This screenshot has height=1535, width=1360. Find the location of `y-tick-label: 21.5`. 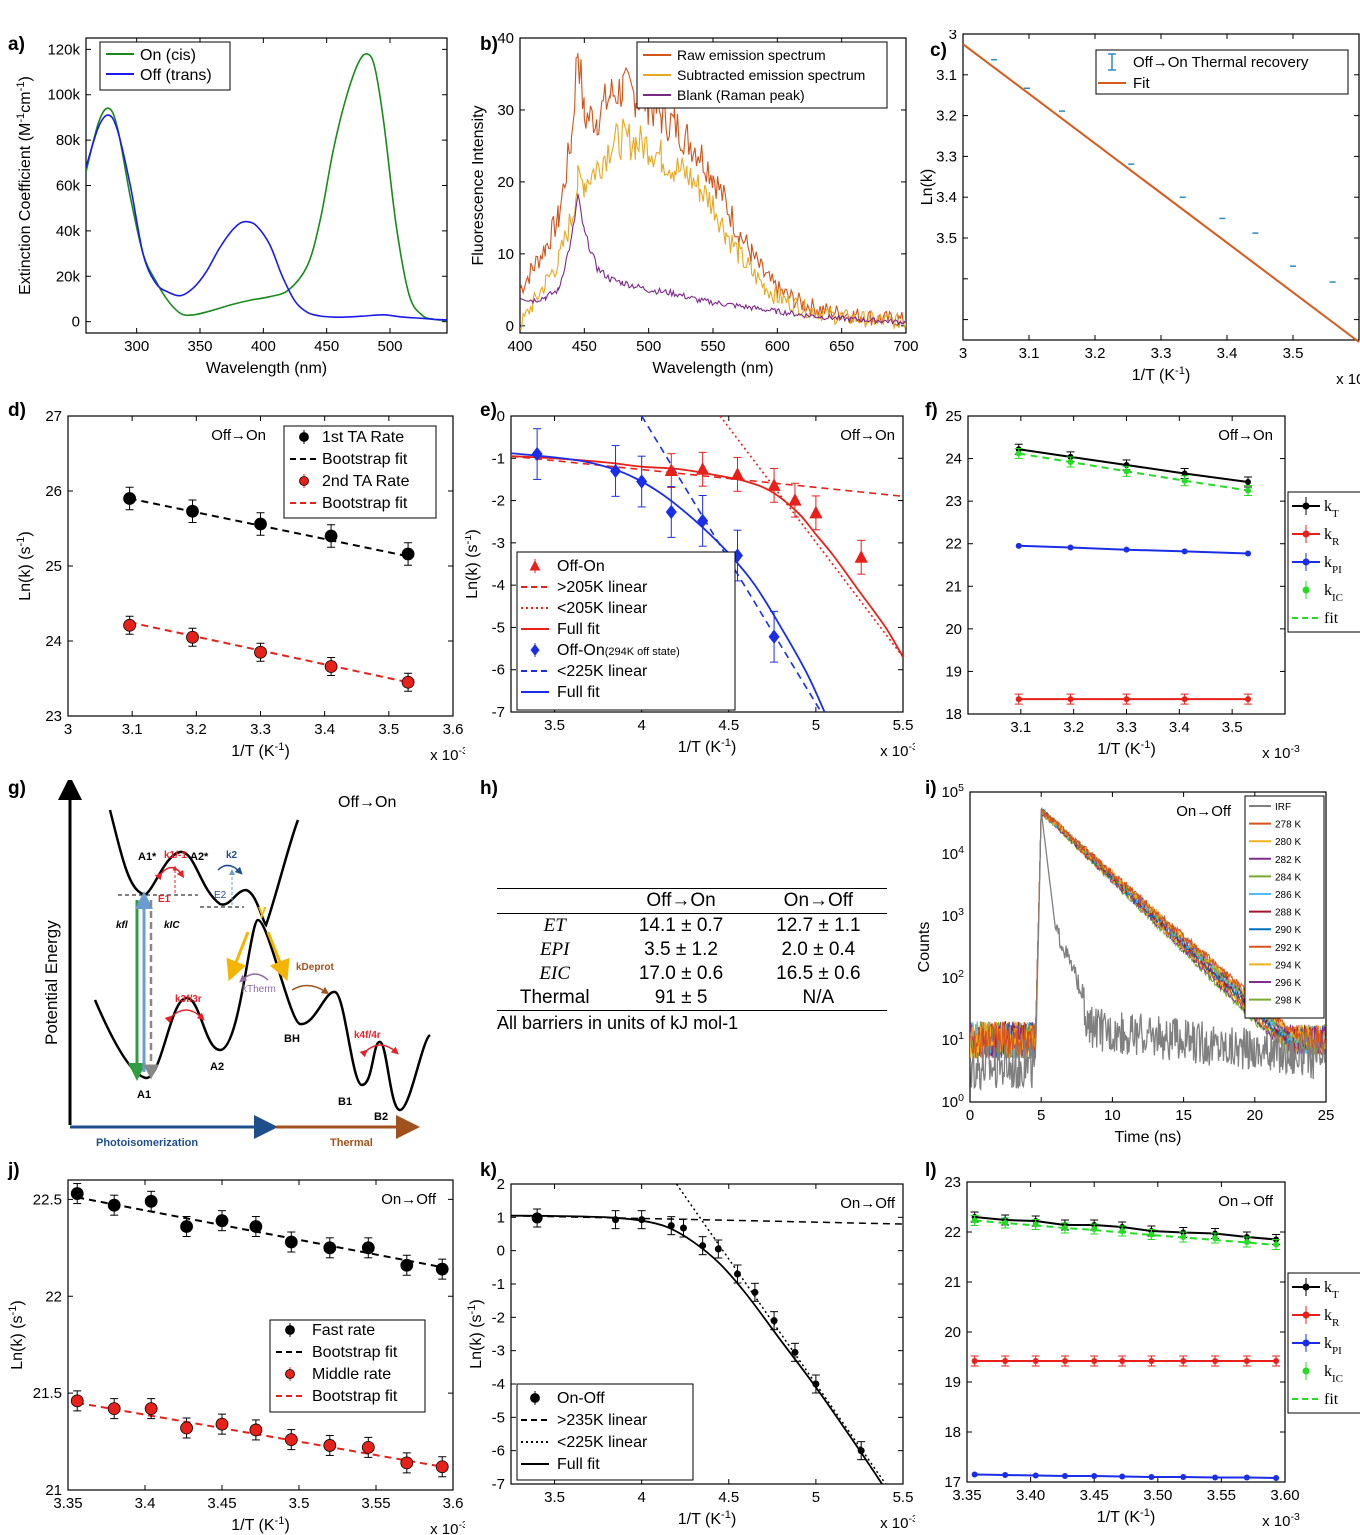

y-tick-label: 21.5 is located at coordinates (47, 1393).